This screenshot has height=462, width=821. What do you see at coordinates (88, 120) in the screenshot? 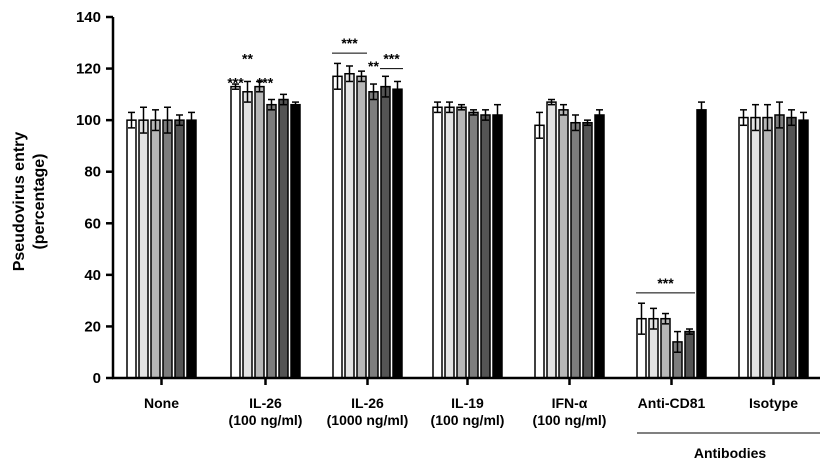
I see `y-tick-label: 100` at bounding box center [88, 120].